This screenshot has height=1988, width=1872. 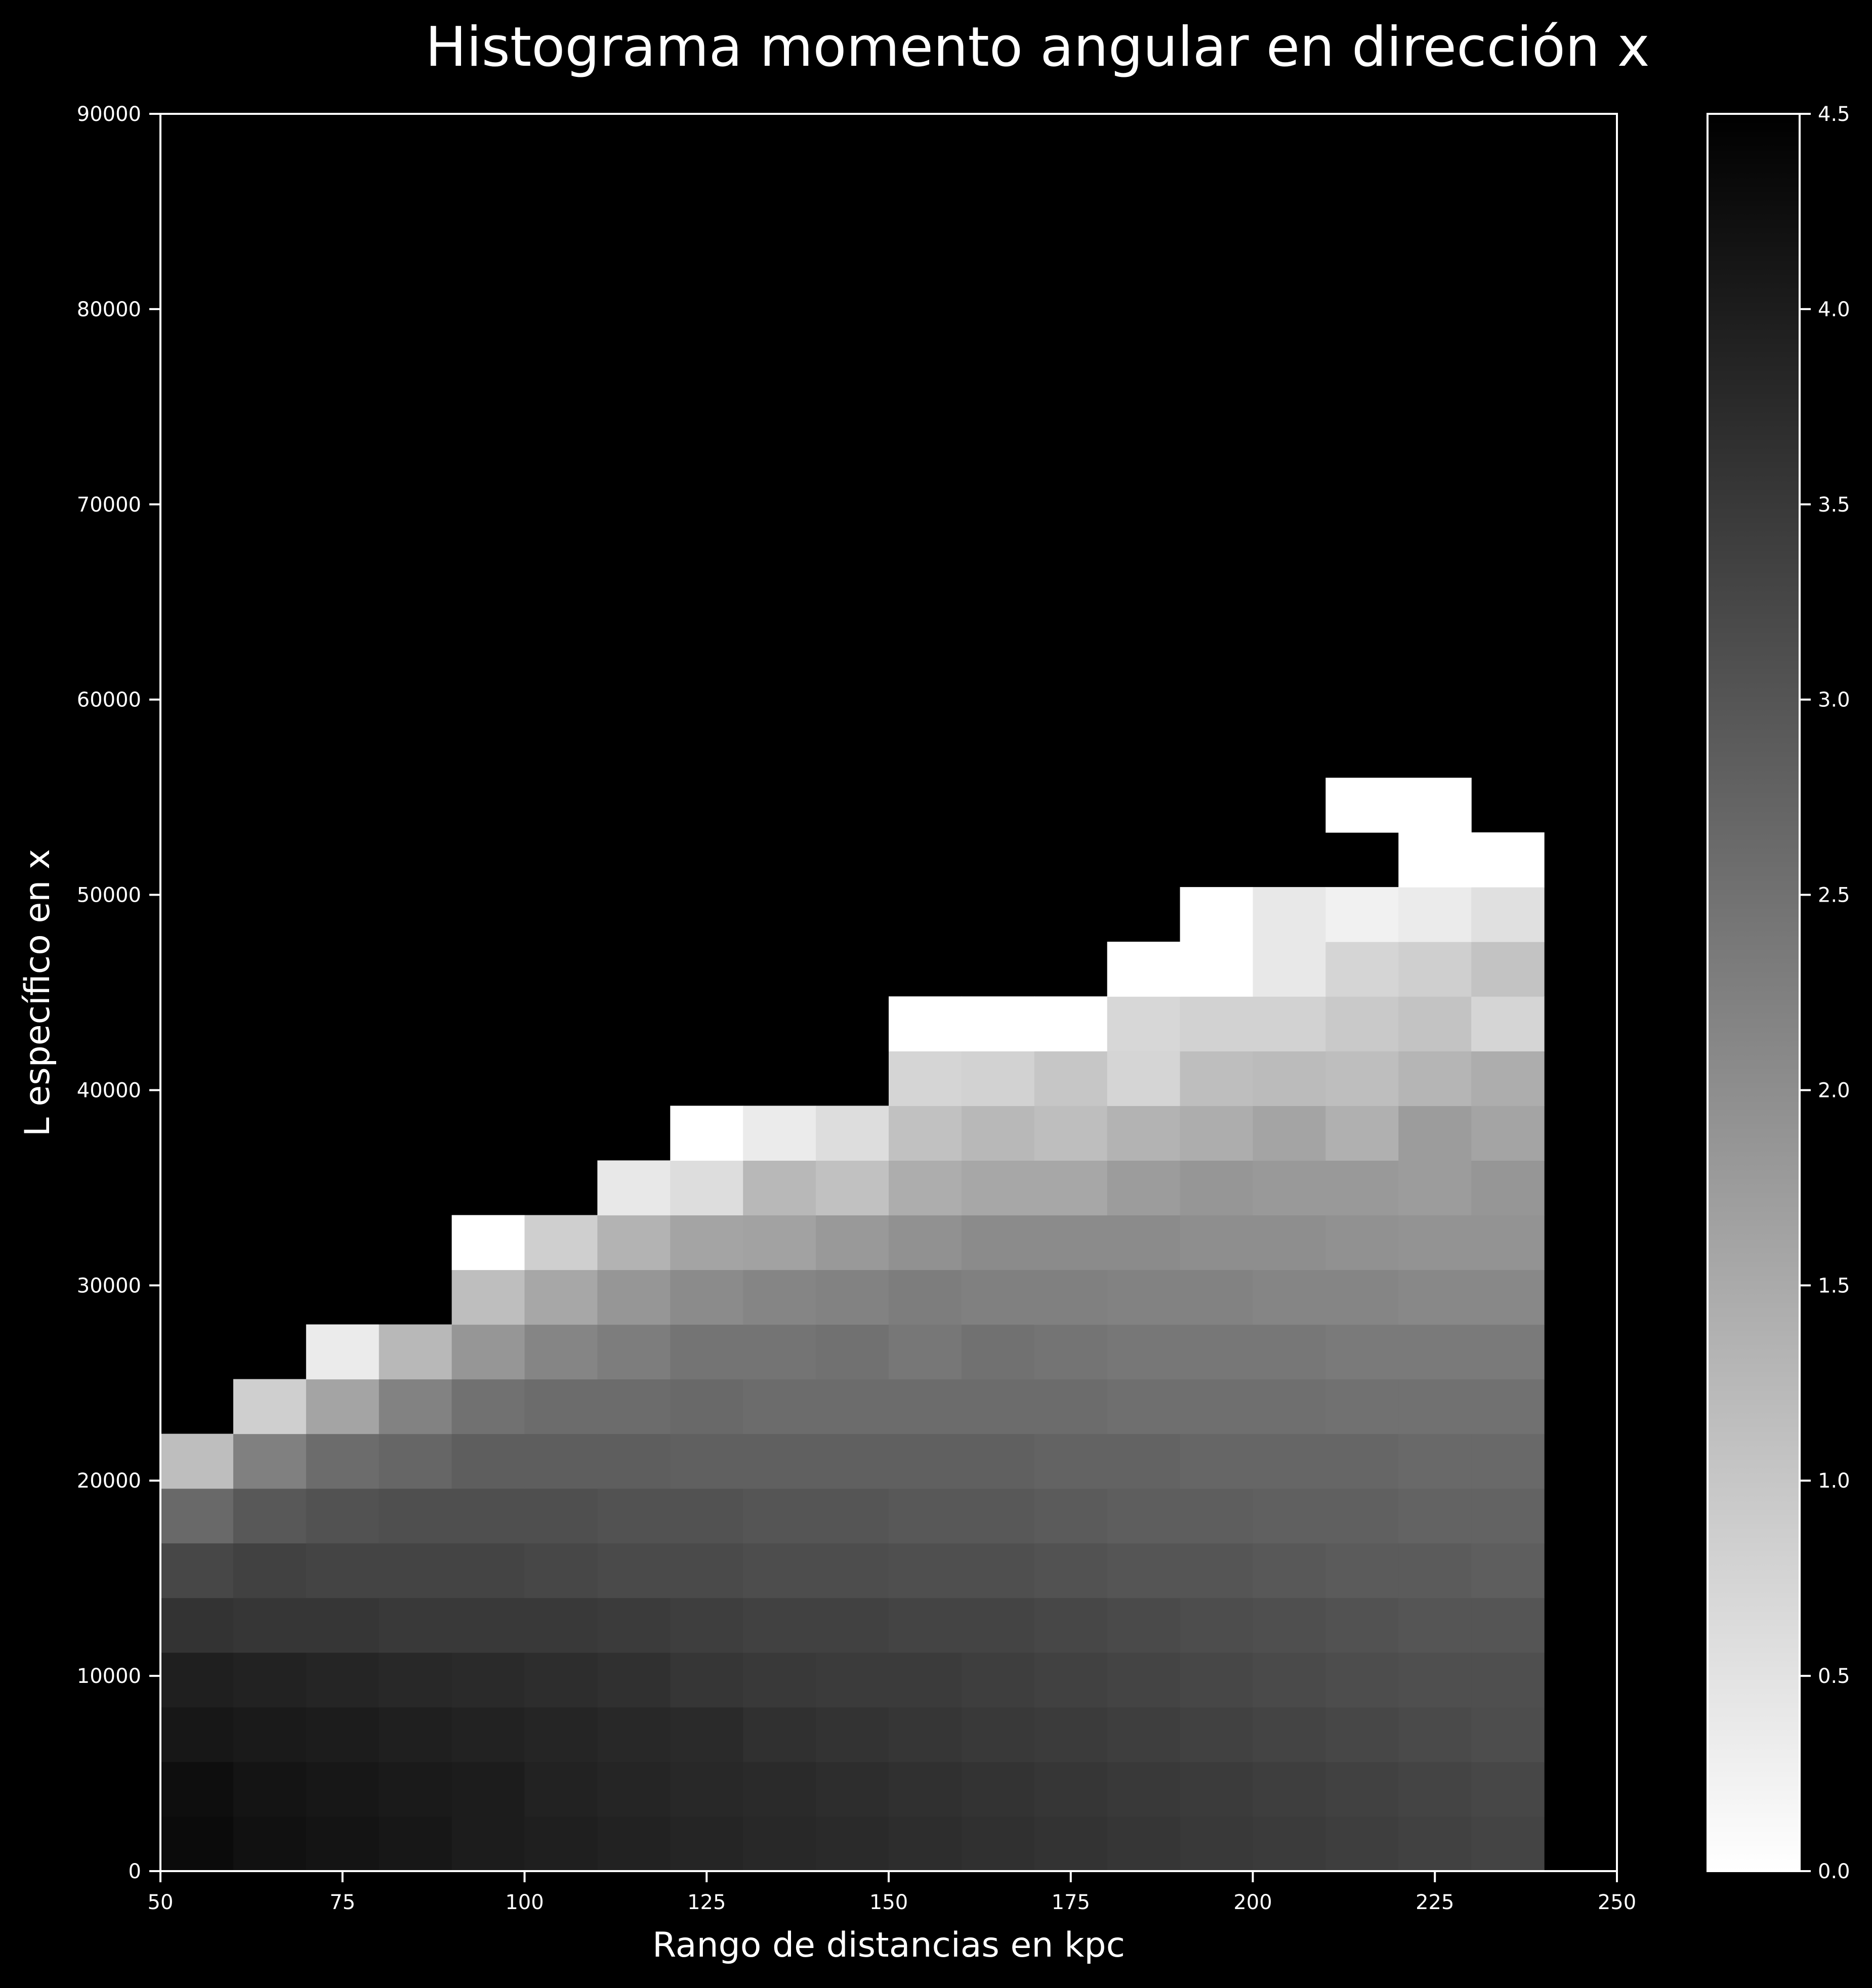 I want to click on x-tick-label: 75, so click(x=342, y=1902).